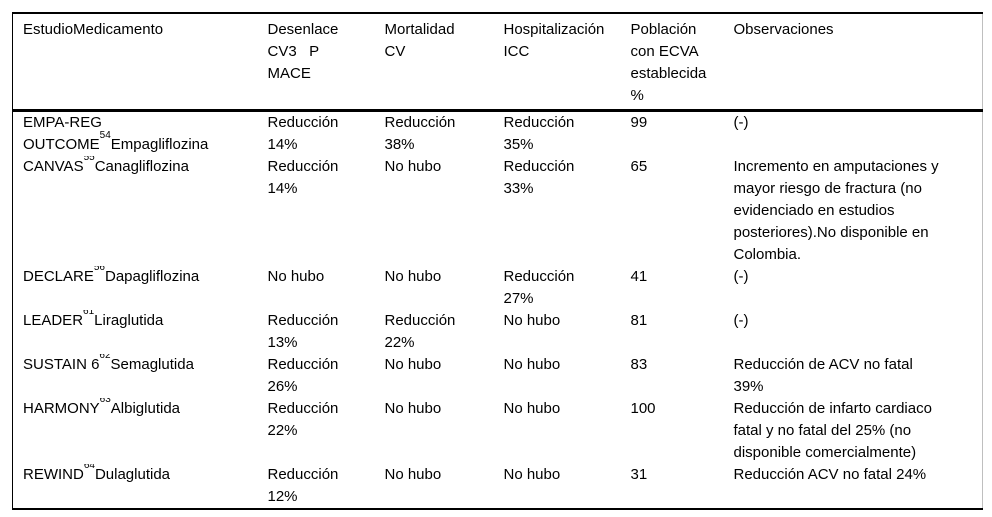 The width and height of the screenshot is (992, 517). What do you see at coordinates (830, 474) in the screenshot?
I see `cell-observaciones: Reducción ACV no fatal 24%` at bounding box center [830, 474].